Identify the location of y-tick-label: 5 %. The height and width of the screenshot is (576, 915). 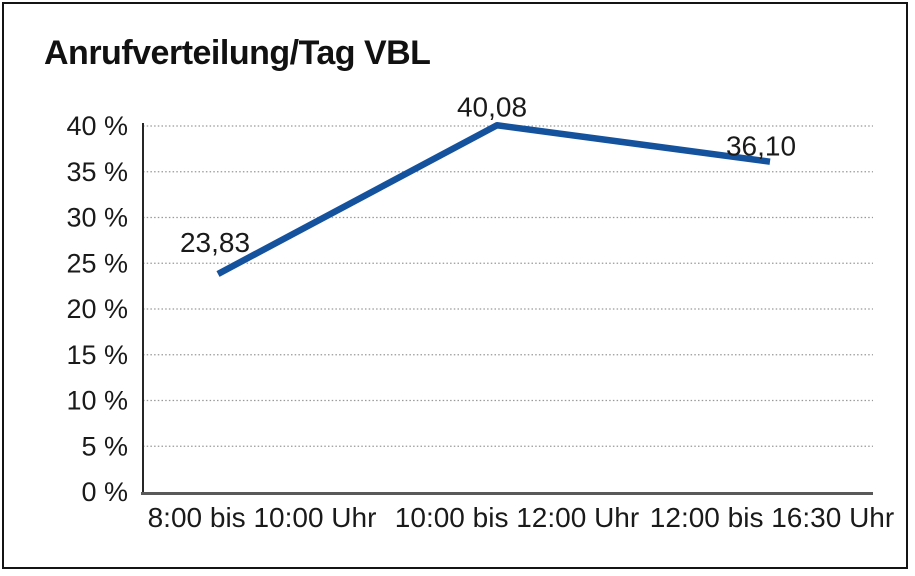
(104, 446).